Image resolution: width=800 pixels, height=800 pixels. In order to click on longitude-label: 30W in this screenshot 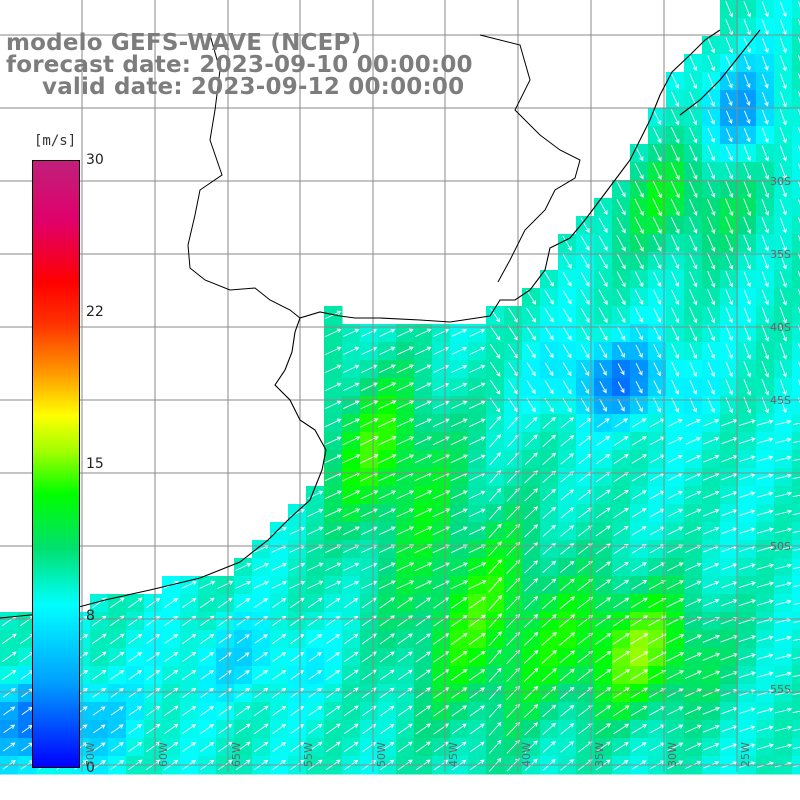, I will do `click(672, 754)`.